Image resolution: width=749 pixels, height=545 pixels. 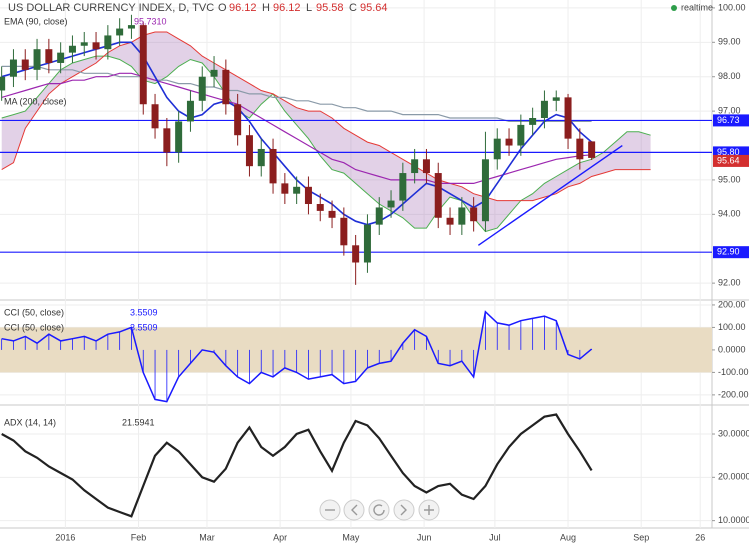 What do you see at coordinates (550, 195) in the screenshot?
I see `trend-line` at bounding box center [550, 195].